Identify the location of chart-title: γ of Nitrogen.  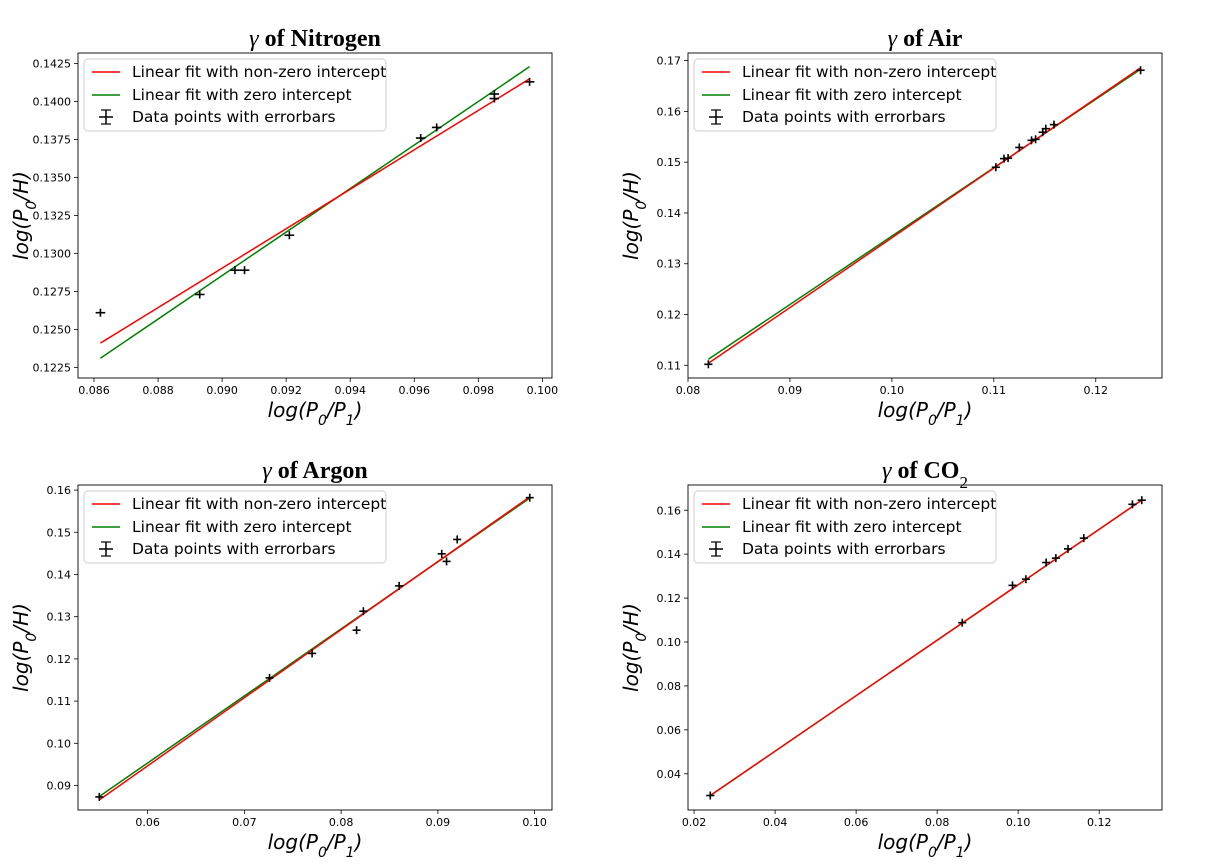
(315, 39).